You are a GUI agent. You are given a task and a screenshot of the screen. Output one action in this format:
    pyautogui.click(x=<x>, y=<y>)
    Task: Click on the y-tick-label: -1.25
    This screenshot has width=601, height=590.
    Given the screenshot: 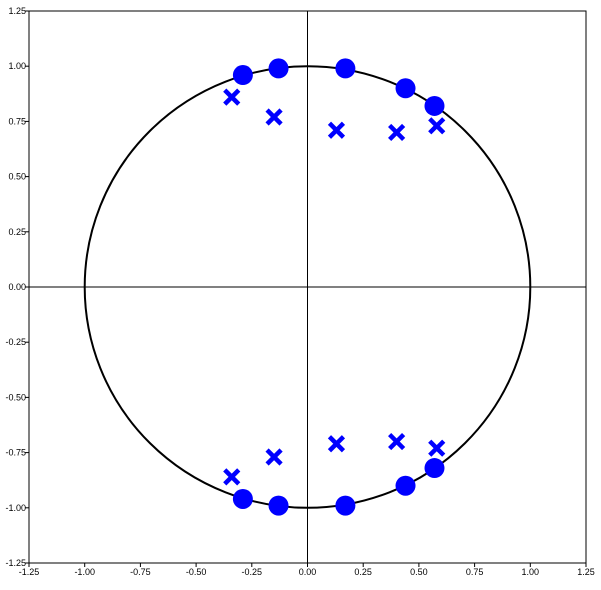 What is the action you would take?
    pyautogui.click(x=15, y=563)
    